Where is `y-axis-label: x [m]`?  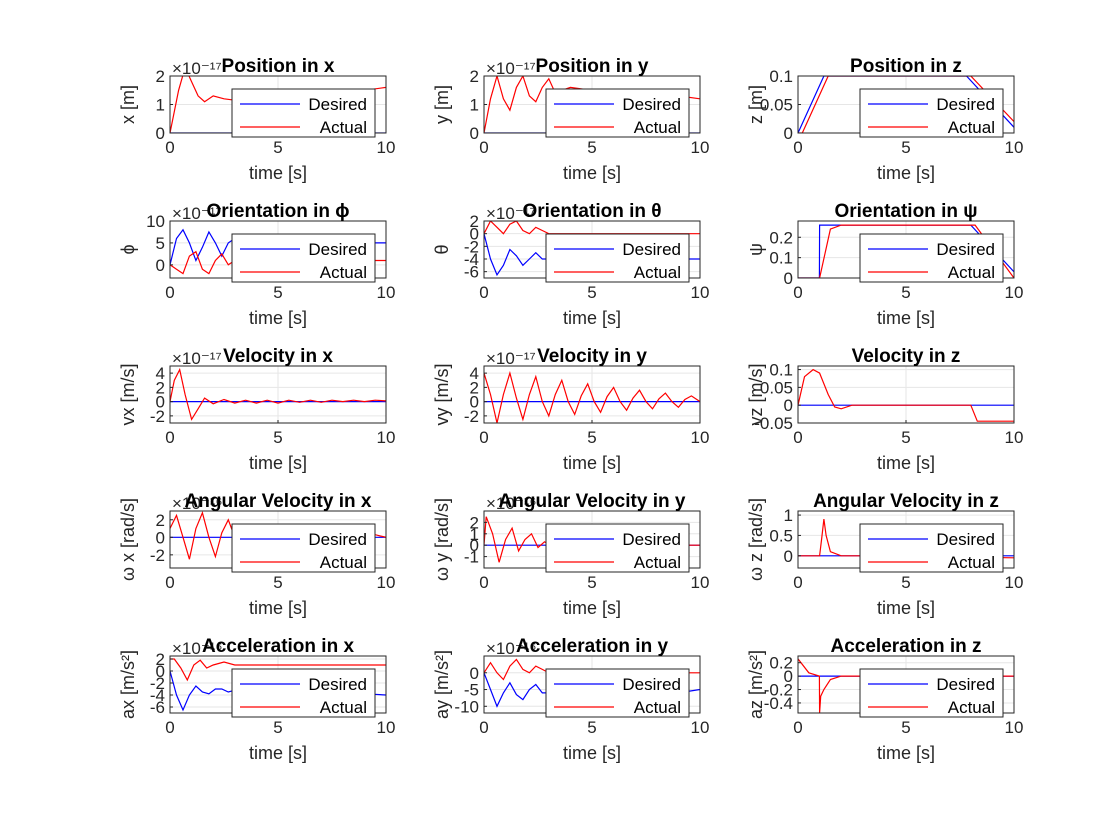 y-axis-label: x [m] is located at coordinates (128, 104).